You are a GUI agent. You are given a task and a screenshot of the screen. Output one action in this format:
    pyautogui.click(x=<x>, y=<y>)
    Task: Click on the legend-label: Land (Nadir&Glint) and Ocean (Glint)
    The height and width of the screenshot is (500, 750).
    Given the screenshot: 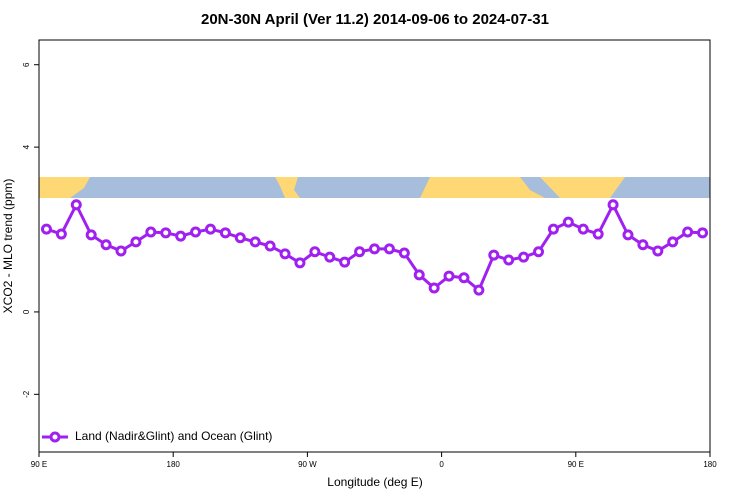 What is the action you would take?
    pyautogui.click(x=173, y=436)
    